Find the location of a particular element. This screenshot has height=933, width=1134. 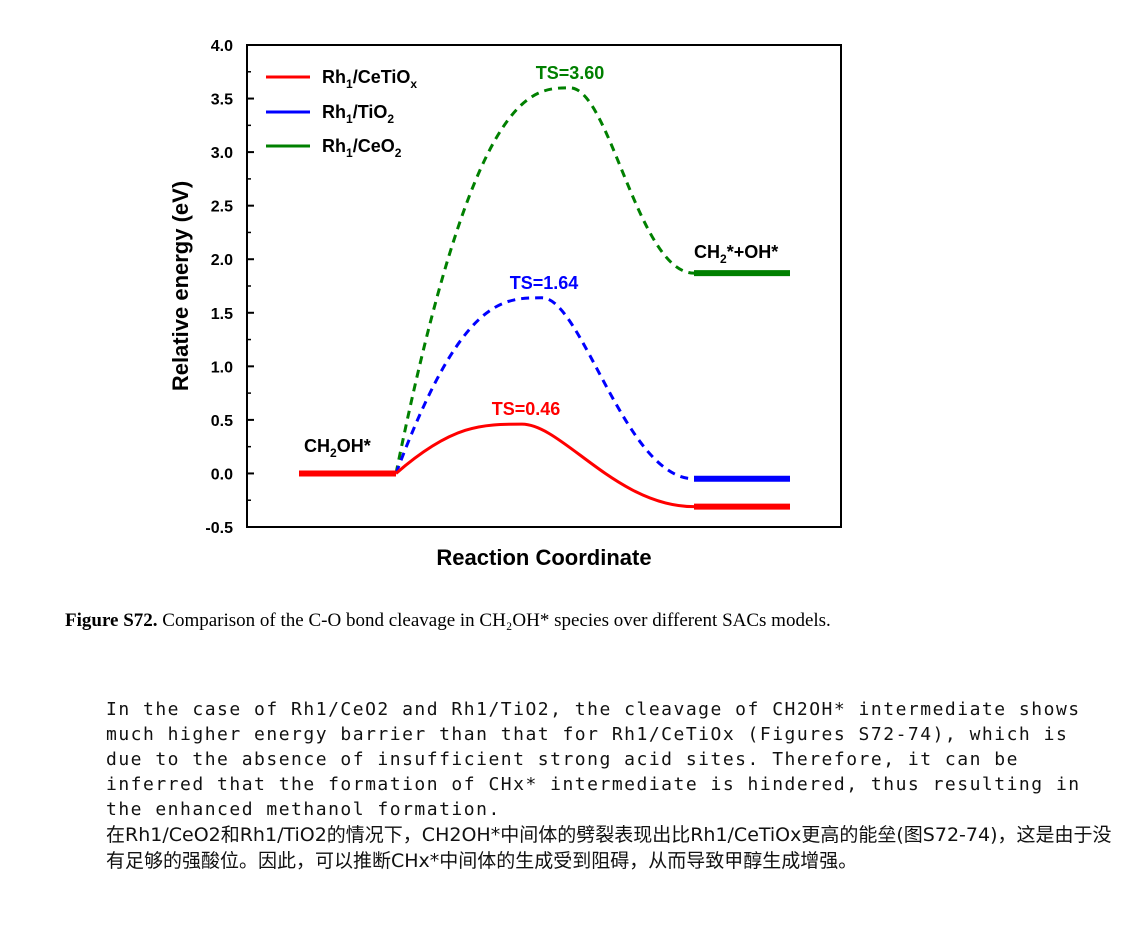

x-axis-title: Reaction Coordinate is located at coordinates (543, 557).